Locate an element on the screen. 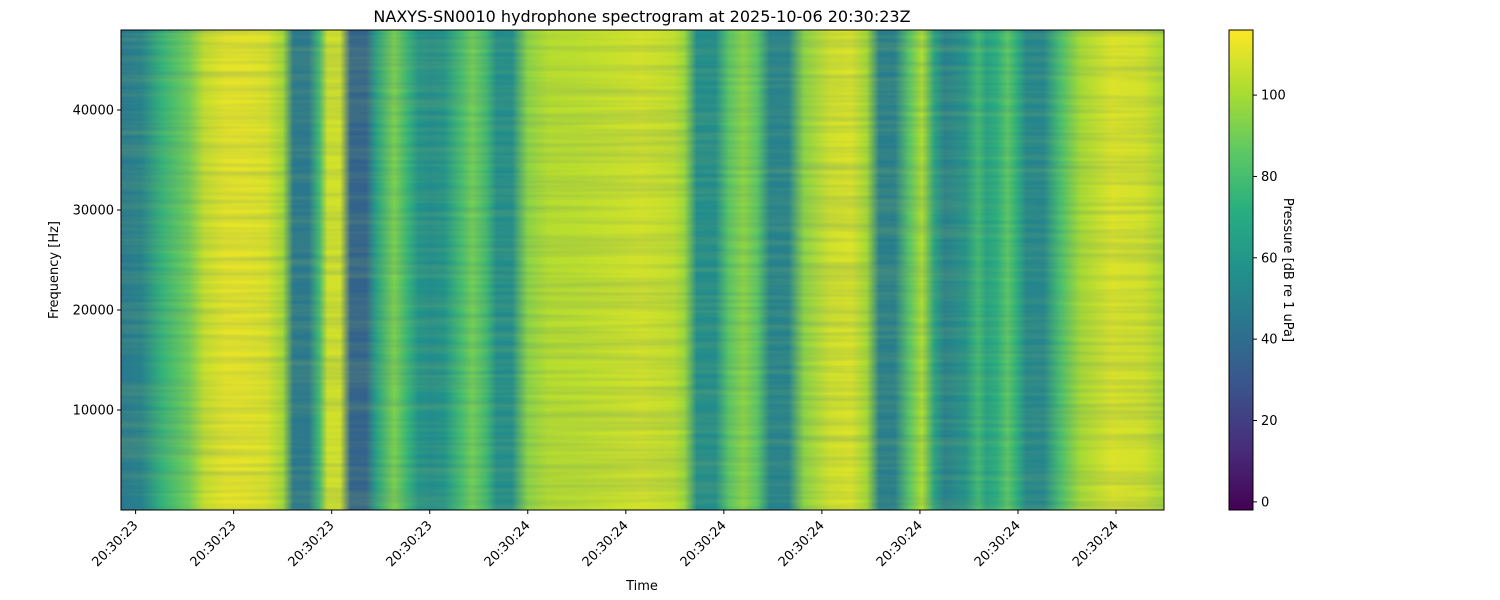 This screenshot has width=1500, height=600. colorbar-tick-label: 0 is located at coordinates (1265, 502).